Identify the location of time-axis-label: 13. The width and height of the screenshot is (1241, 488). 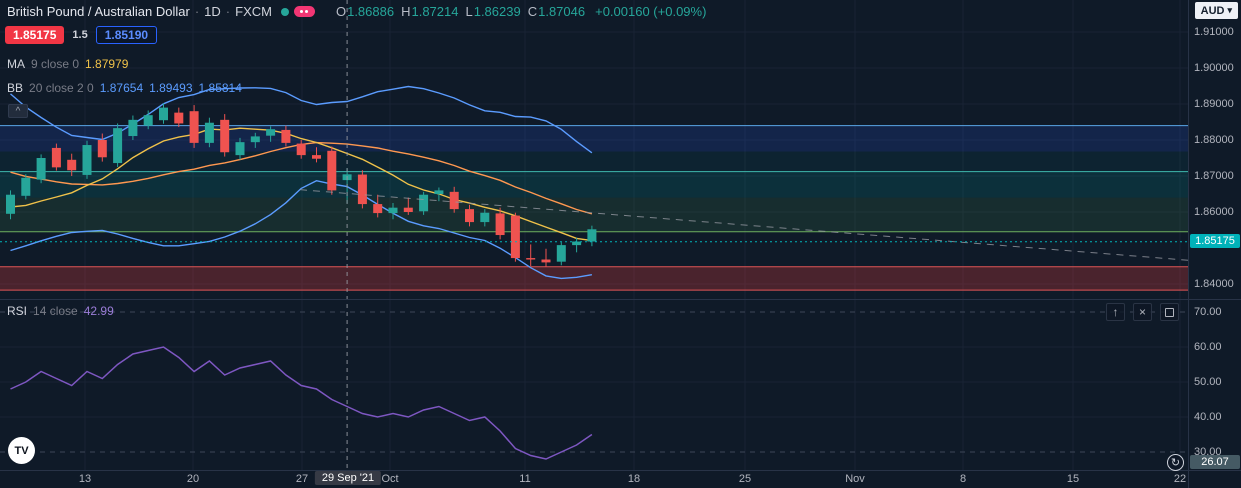
(85, 479).